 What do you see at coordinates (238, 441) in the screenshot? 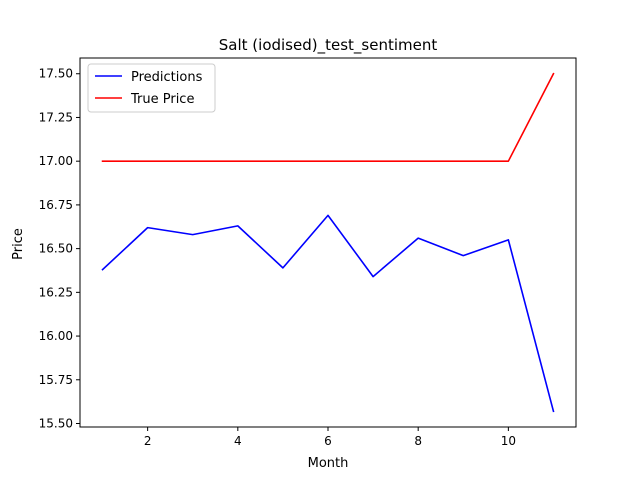
I see `x-tick-label: 4` at bounding box center [238, 441].